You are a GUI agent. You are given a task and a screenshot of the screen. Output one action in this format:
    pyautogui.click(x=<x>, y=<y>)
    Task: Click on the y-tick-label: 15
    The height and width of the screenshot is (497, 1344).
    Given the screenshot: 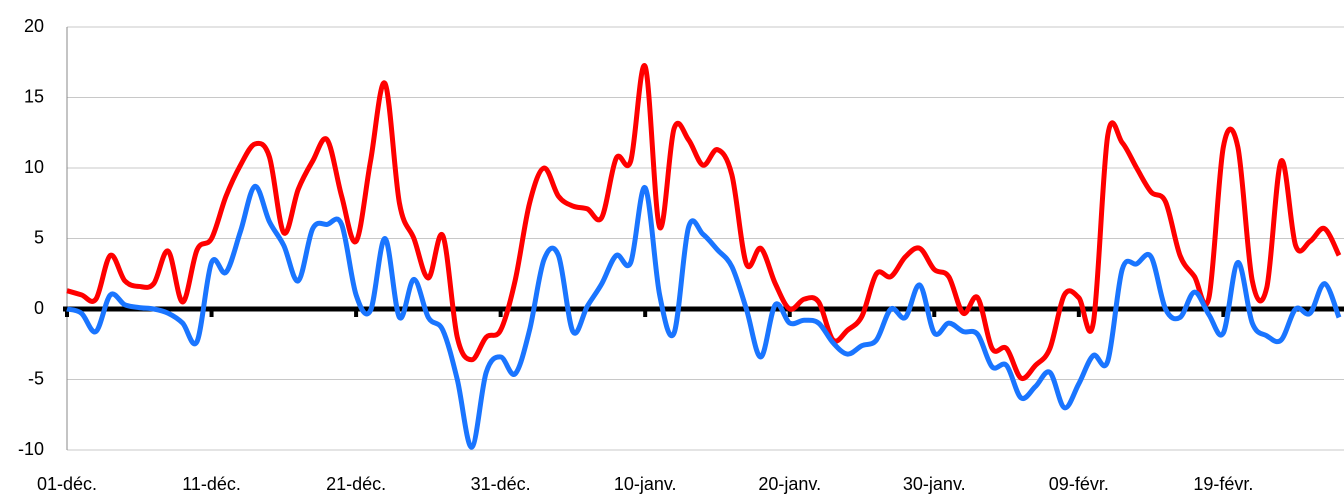 What is the action you would take?
    pyautogui.click(x=34, y=96)
    